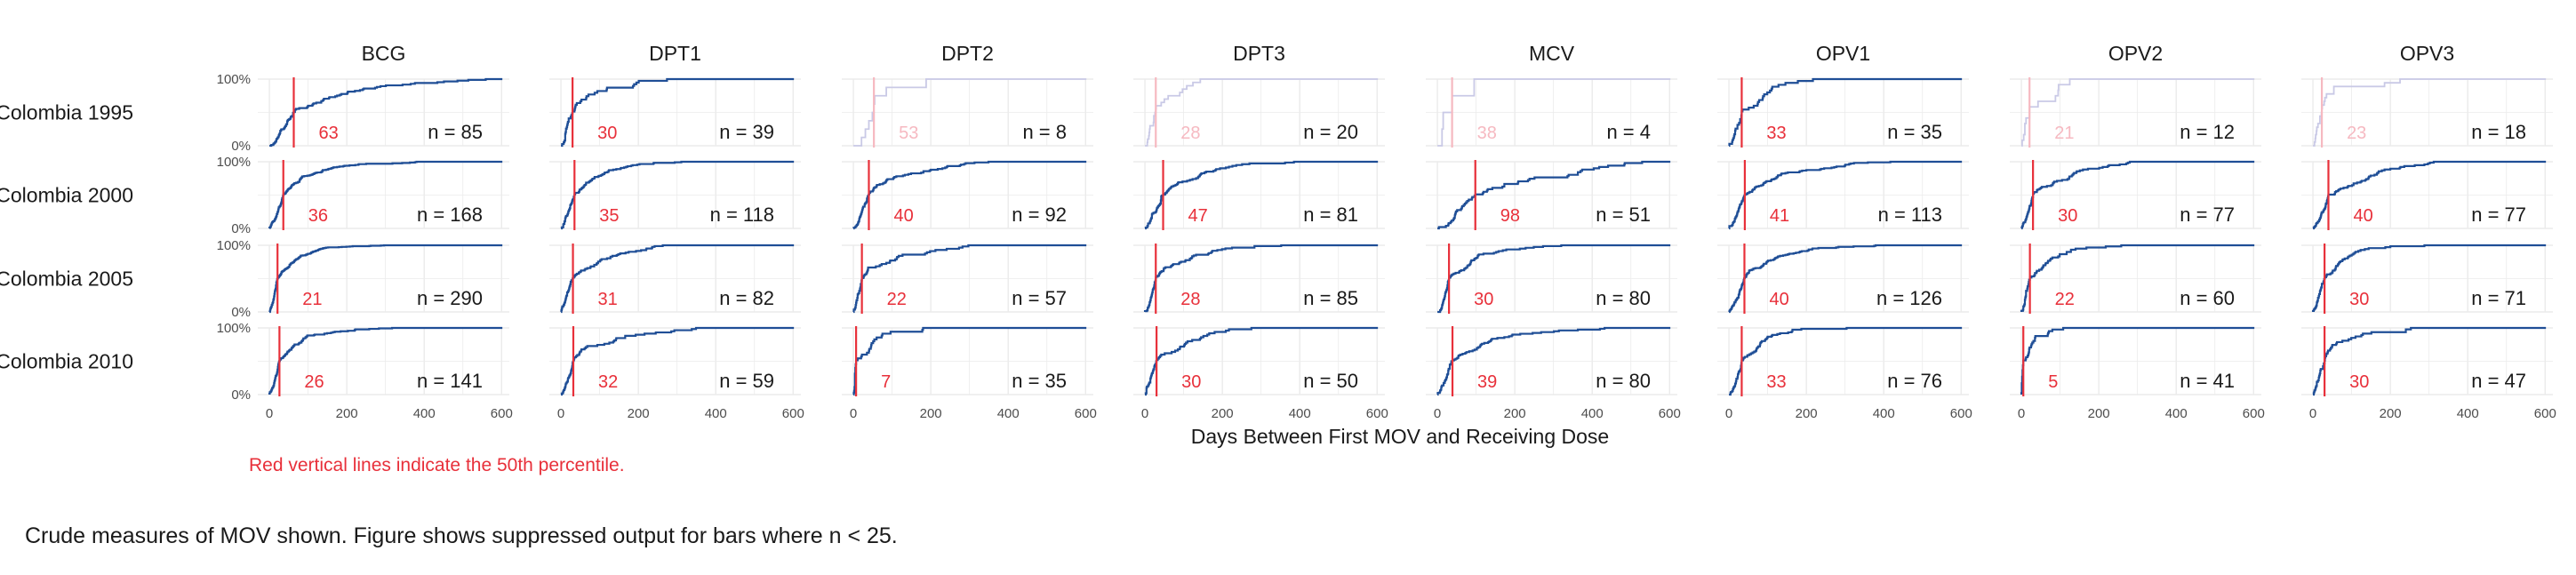 The height and width of the screenshot is (575, 2576). I want to click on panel-opv1-row-3: 33 n = 76, so click(1843, 361).